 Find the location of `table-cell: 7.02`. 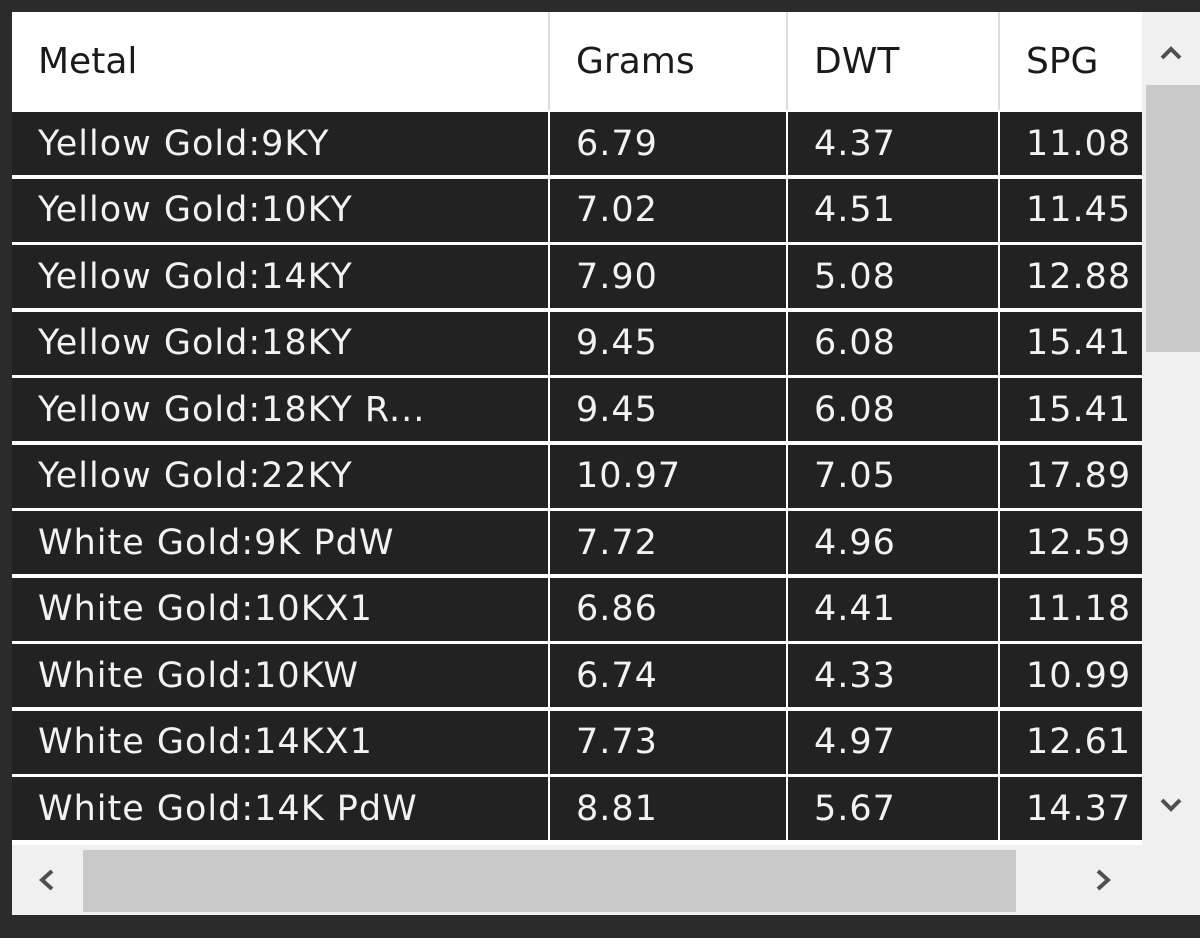

table-cell: 7.02 is located at coordinates (668, 210).